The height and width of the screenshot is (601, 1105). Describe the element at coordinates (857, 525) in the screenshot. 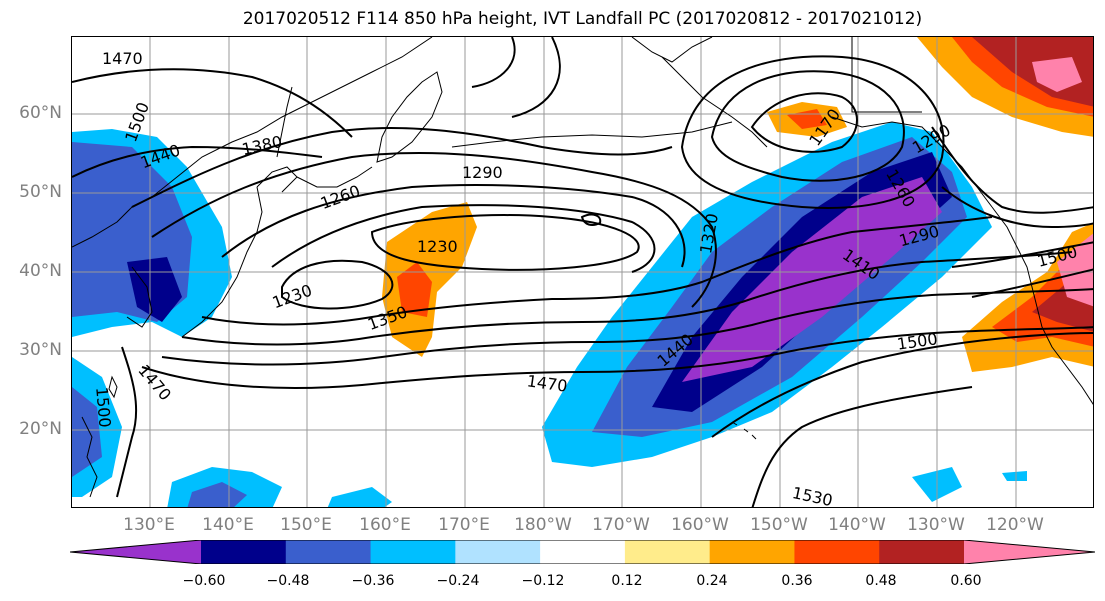

I see `lon-label-140w: 140°W` at that location.